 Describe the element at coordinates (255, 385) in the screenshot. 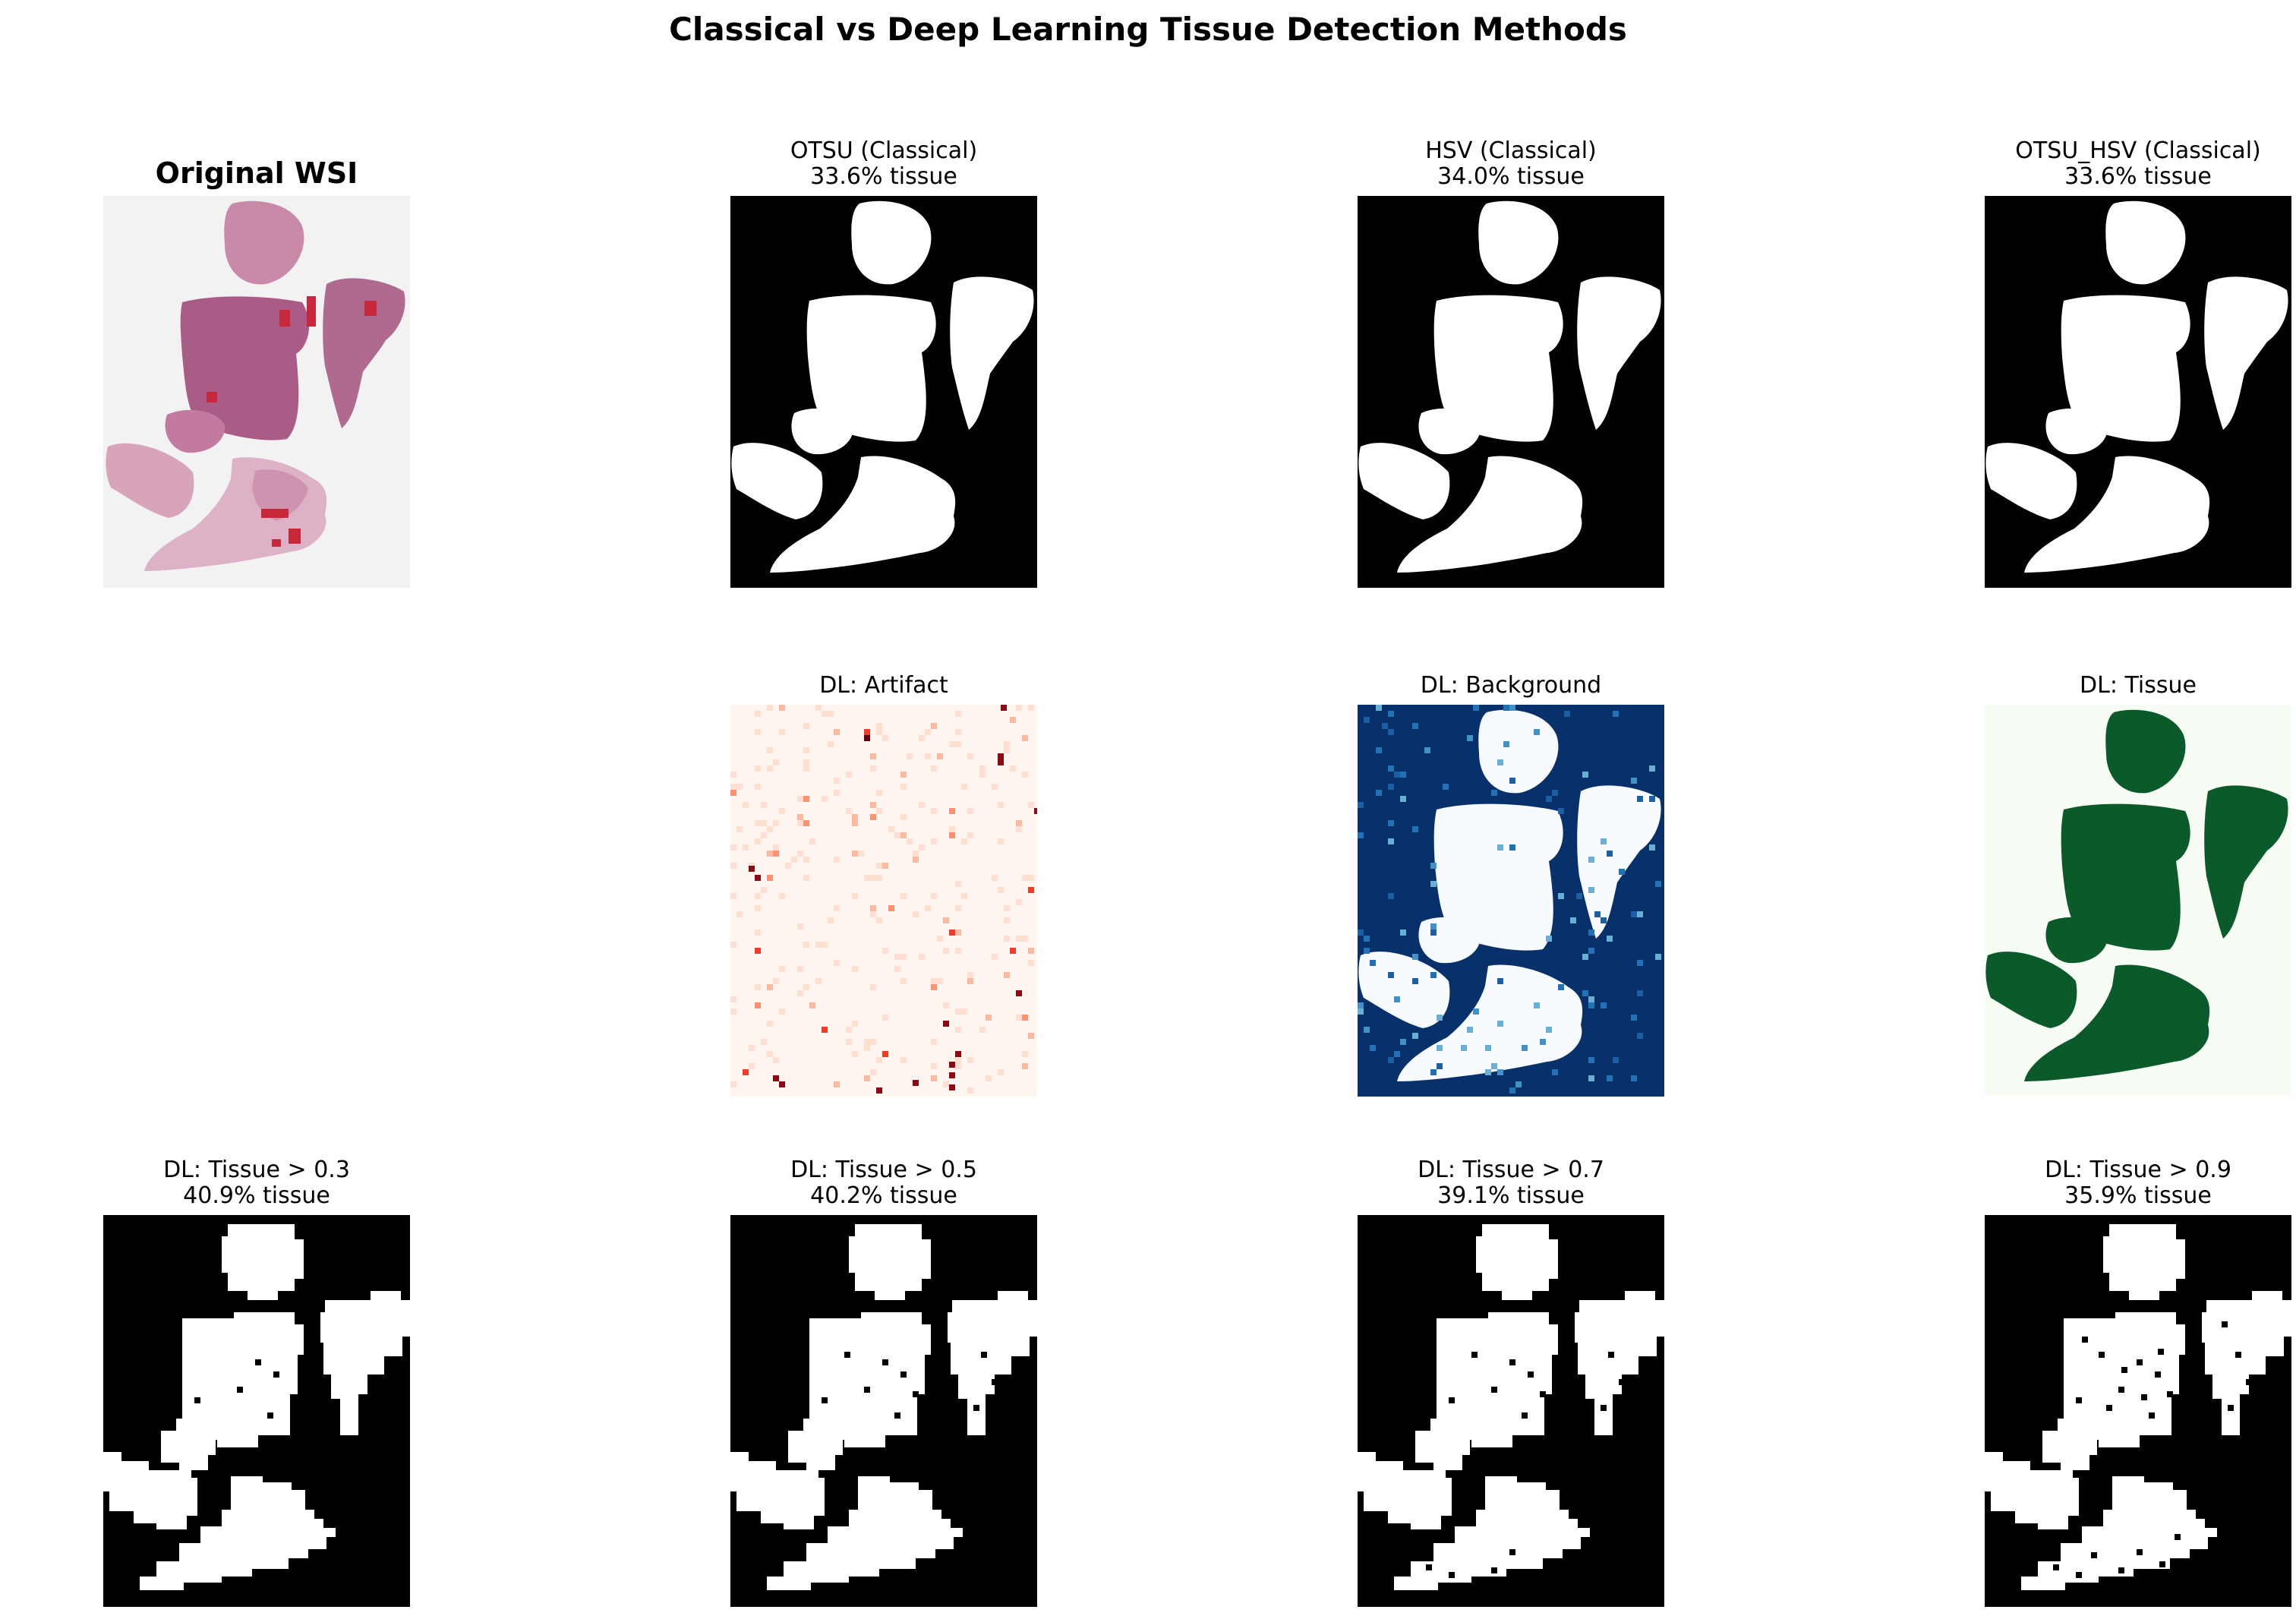

I see `tissue-fragments` at that location.